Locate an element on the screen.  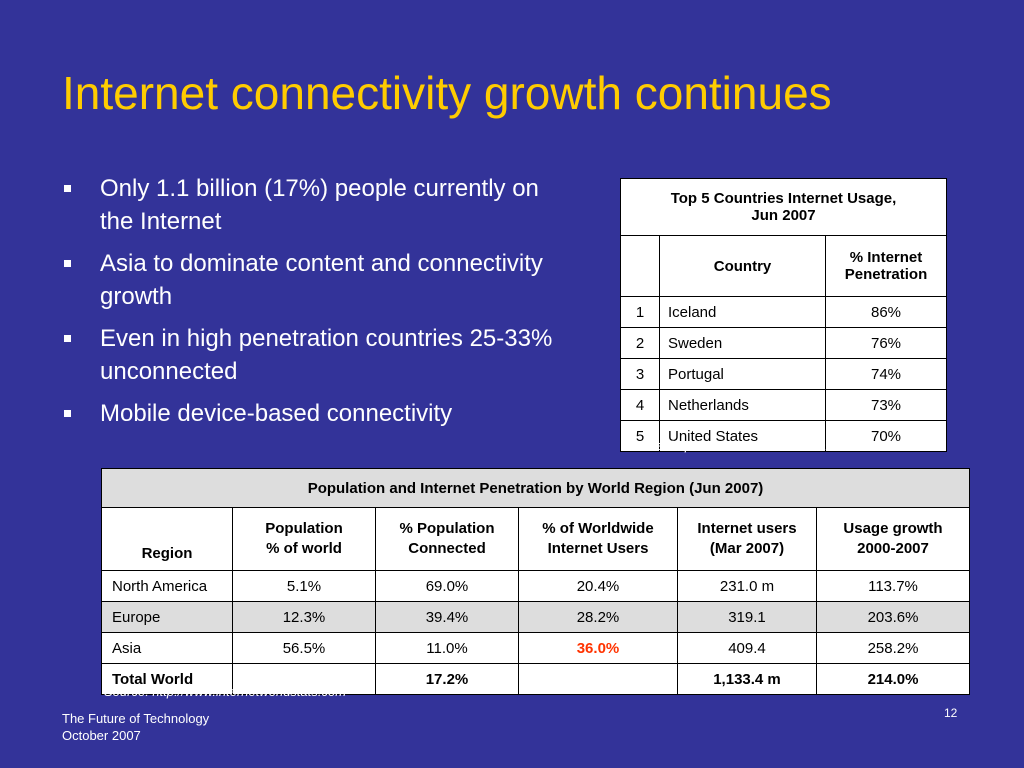
penetration-header-line2: Penetration is located at coordinates (886, 274).